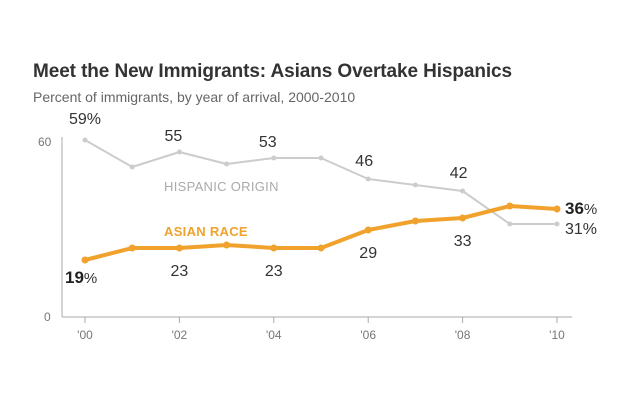 The height and width of the screenshot is (420, 630). Describe the element at coordinates (180, 335) in the screenshot. I see `x-tick-label: '02` at that location.